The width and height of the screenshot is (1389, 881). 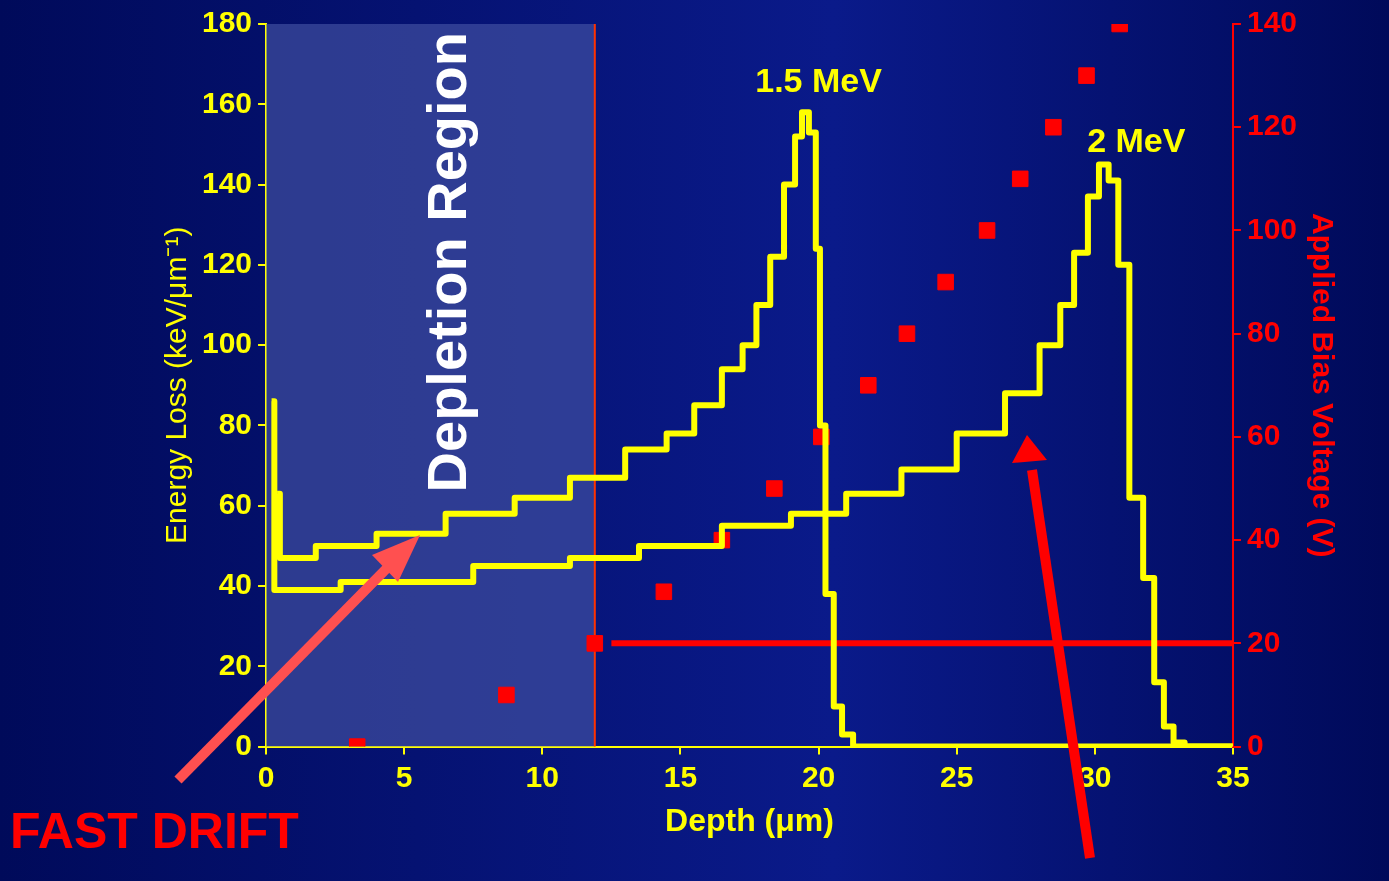 I want to click on y2-tick-label: 0, so click(x=1255, y=744).